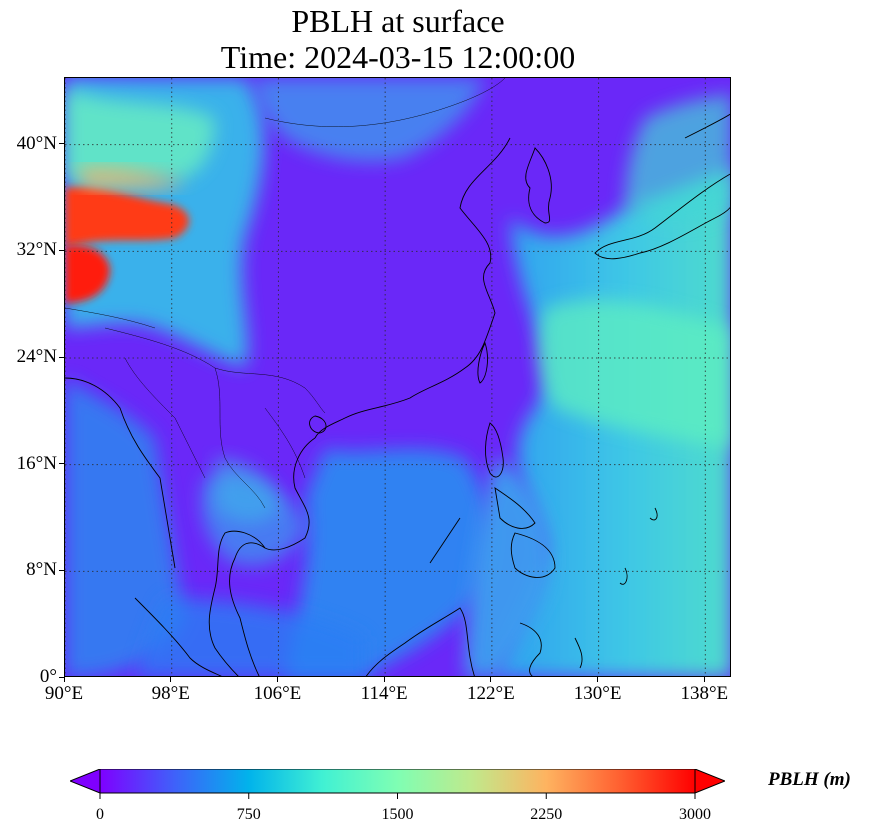 The width and height of the screenshot is (869, 836). What do you see at coordinates (677, 158) in the screenshot?
I see `pacific-upper-band` at bounding box center [677, 158].